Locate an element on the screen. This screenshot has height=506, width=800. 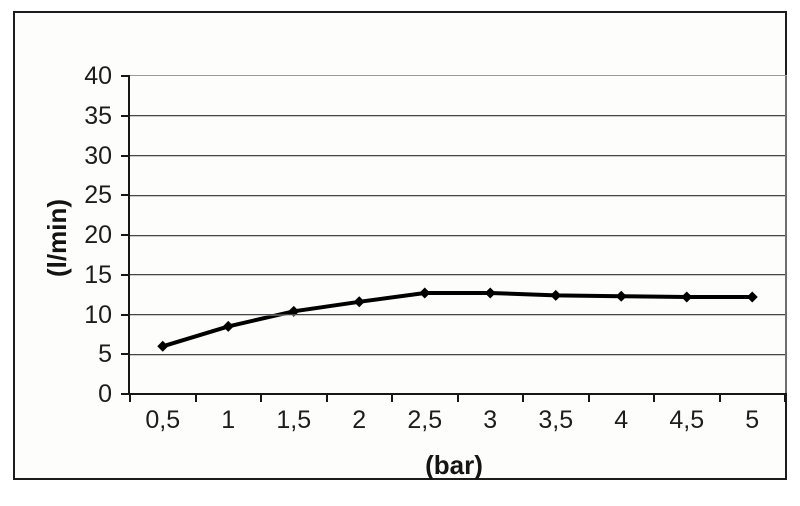
x-tick-label: 3 is located at coordinates (490, 420).